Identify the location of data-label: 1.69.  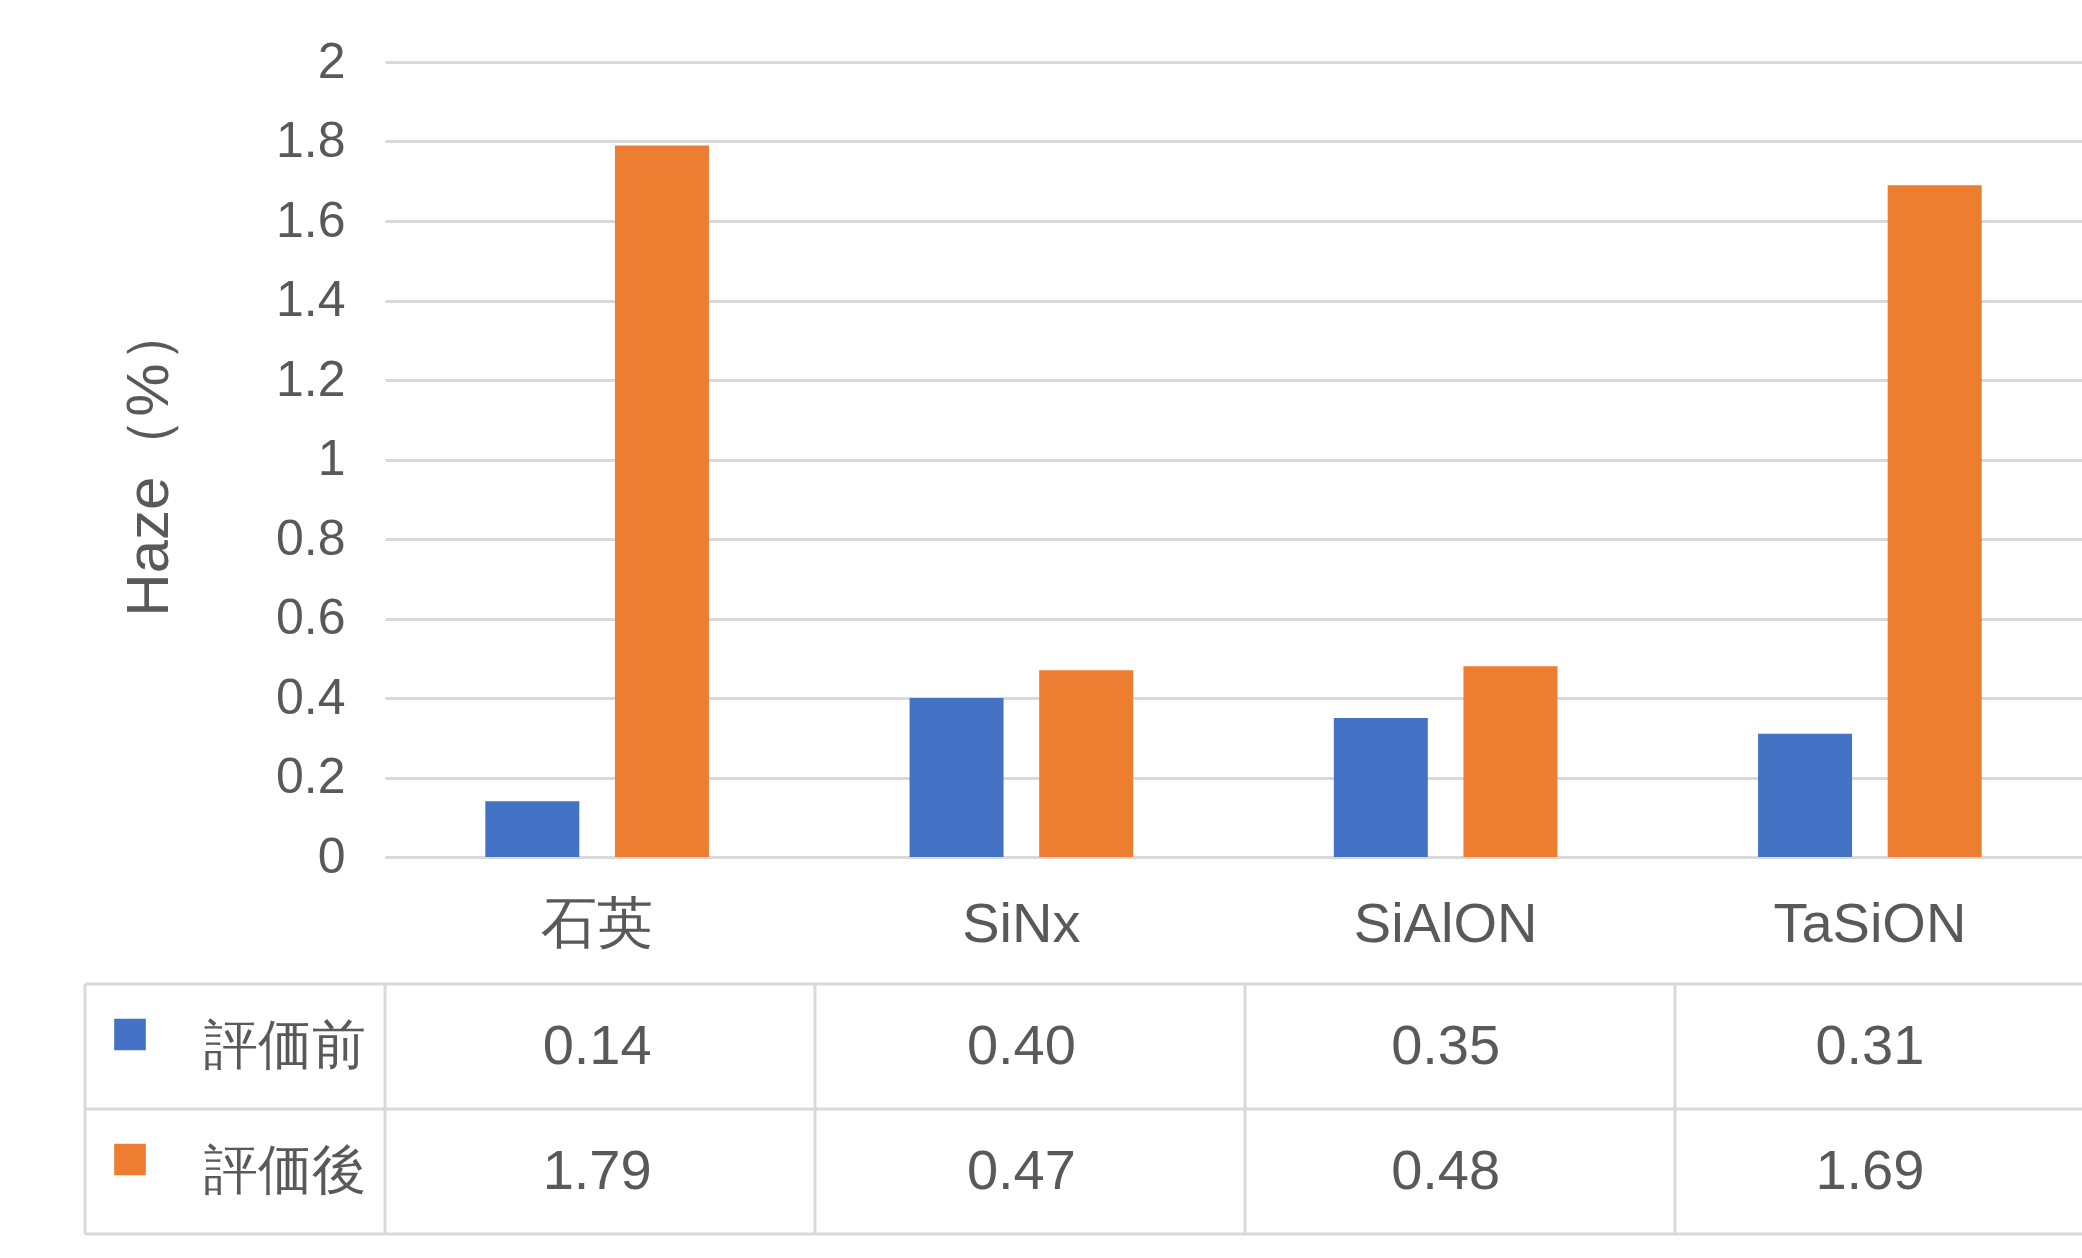
(1870, 1169).